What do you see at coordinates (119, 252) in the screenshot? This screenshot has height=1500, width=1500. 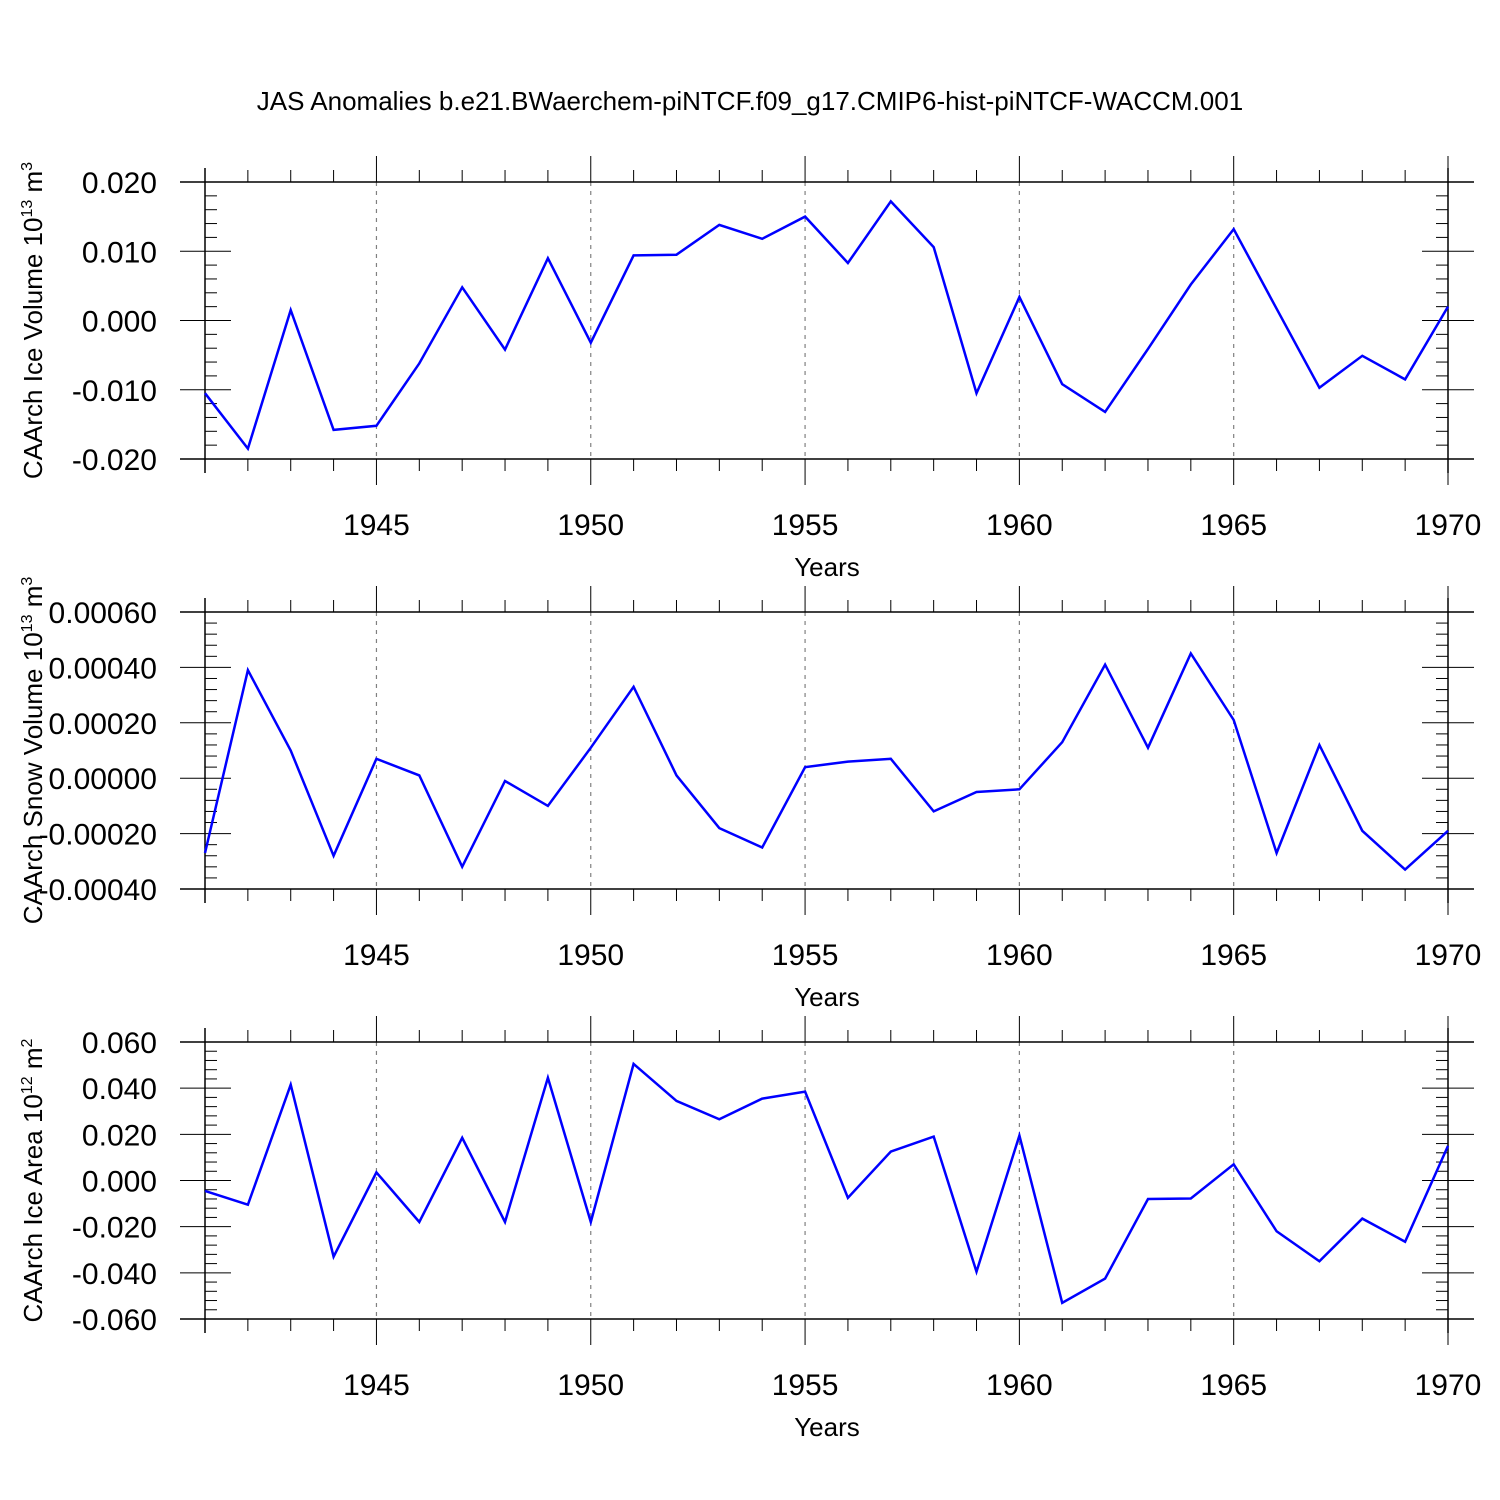 I see `ytick-label-3: 0.010` at bounding box center [119, 252].